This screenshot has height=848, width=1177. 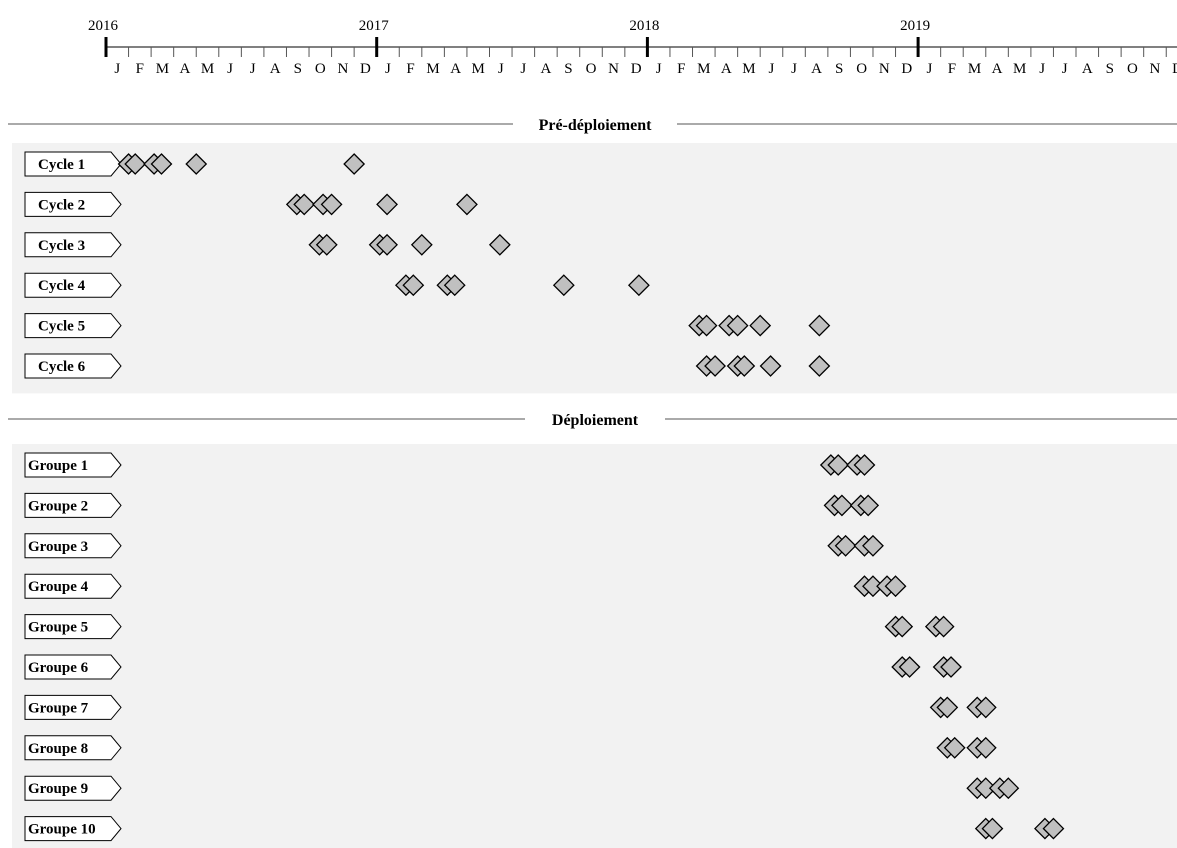 What do you see at coordinates (58, 587) in the screenshot?
I see `row-label: Groupe 4` at bounding box center [58, 587].